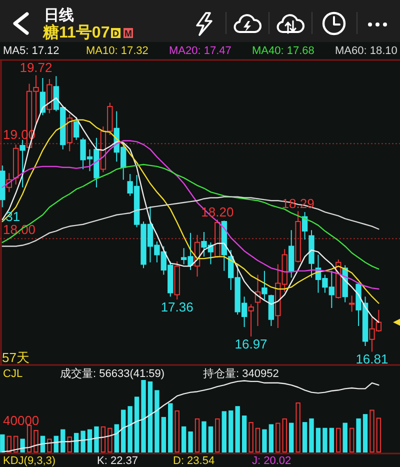  I want to click on text: MA40: 17.68, so click(283, 51).